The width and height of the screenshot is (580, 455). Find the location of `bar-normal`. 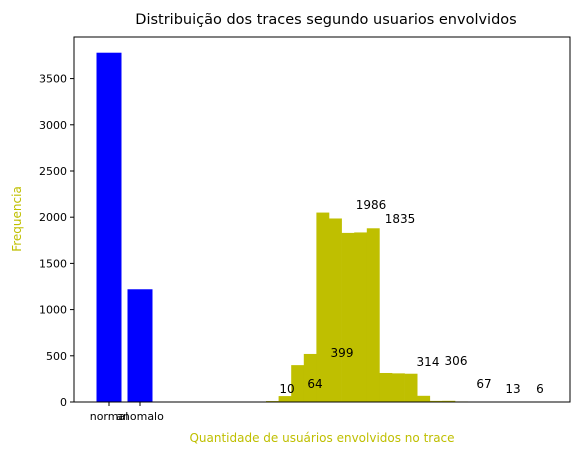

bar-normal is located at coordinates (109, 227).